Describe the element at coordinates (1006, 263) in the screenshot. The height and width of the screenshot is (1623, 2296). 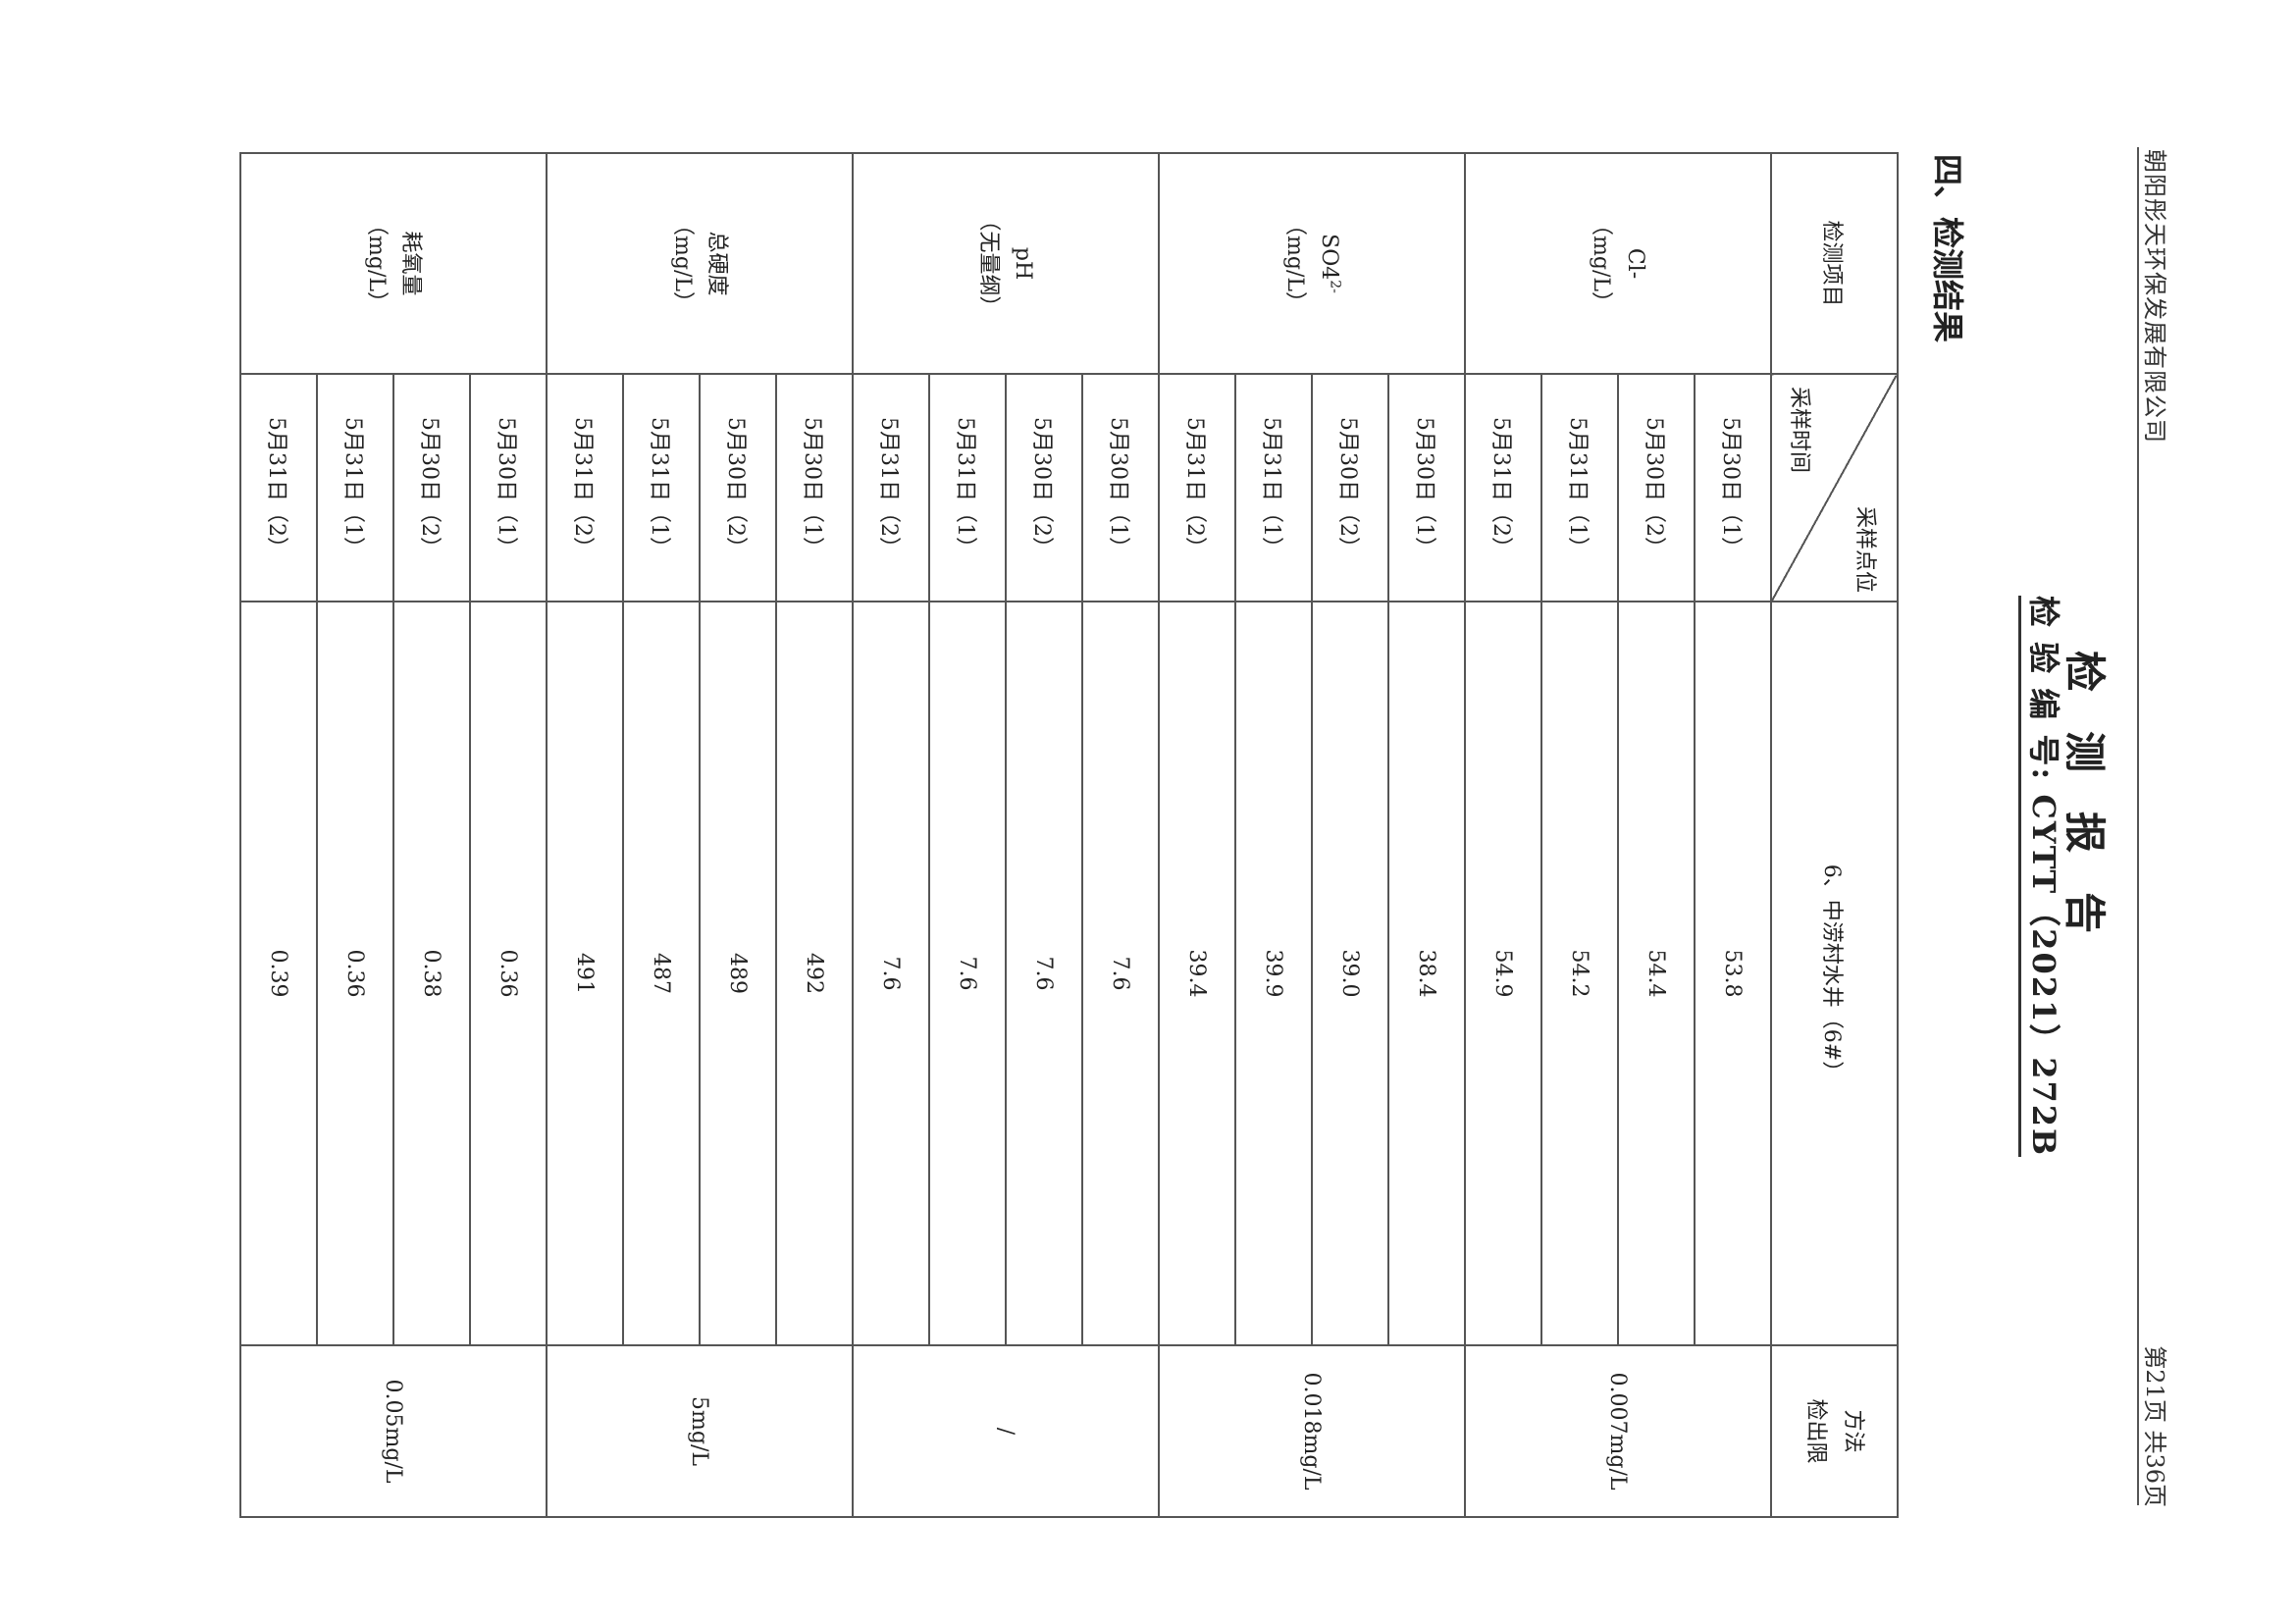
I see `item-cell: pH （无量纲）` at that location.